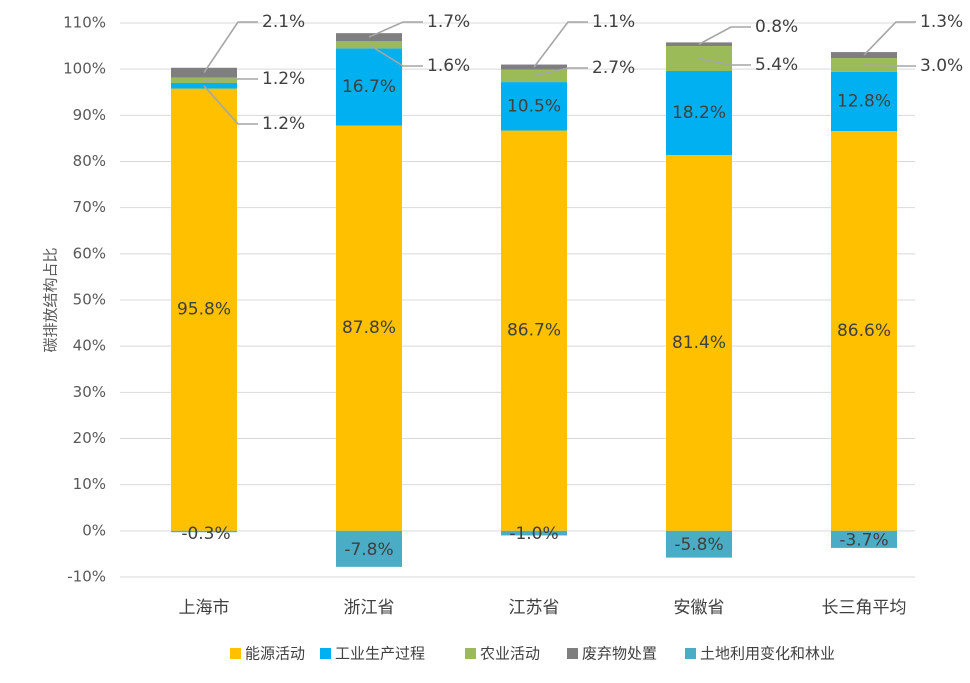 The width and height of the screenshot is (970, 683). What do you see at coordinates (510, 654) in the screenshot?
I see `legend-label: 农业活动` at bounding box center [510, 654].